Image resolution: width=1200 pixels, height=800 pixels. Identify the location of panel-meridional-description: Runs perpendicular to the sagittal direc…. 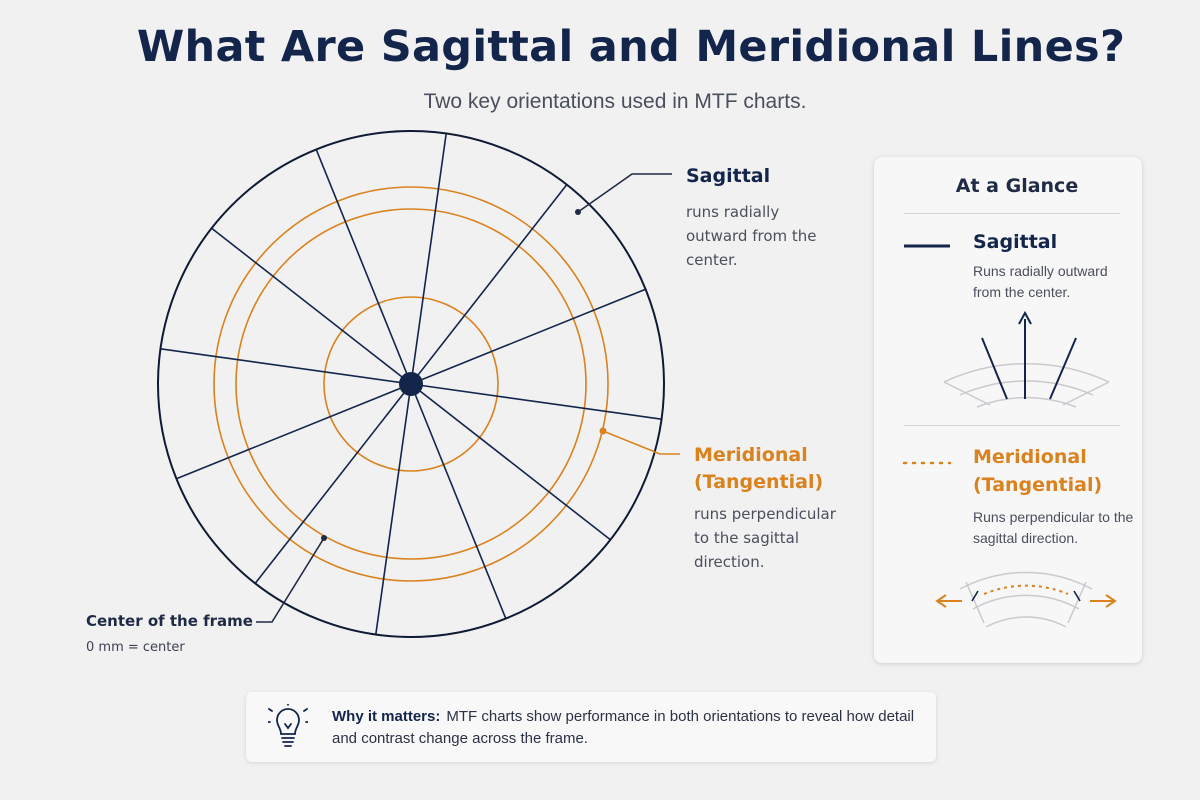
(1053, 527).